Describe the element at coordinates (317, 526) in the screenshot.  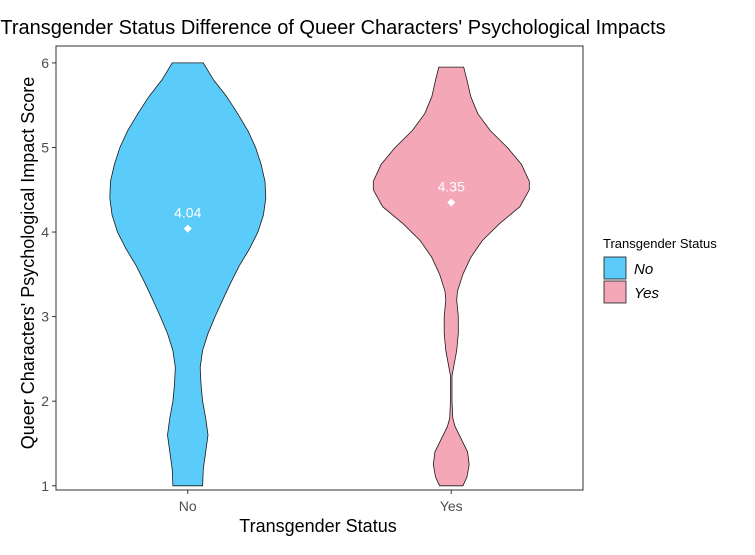
I see `x-axis-title: Transgender Status` at that location.